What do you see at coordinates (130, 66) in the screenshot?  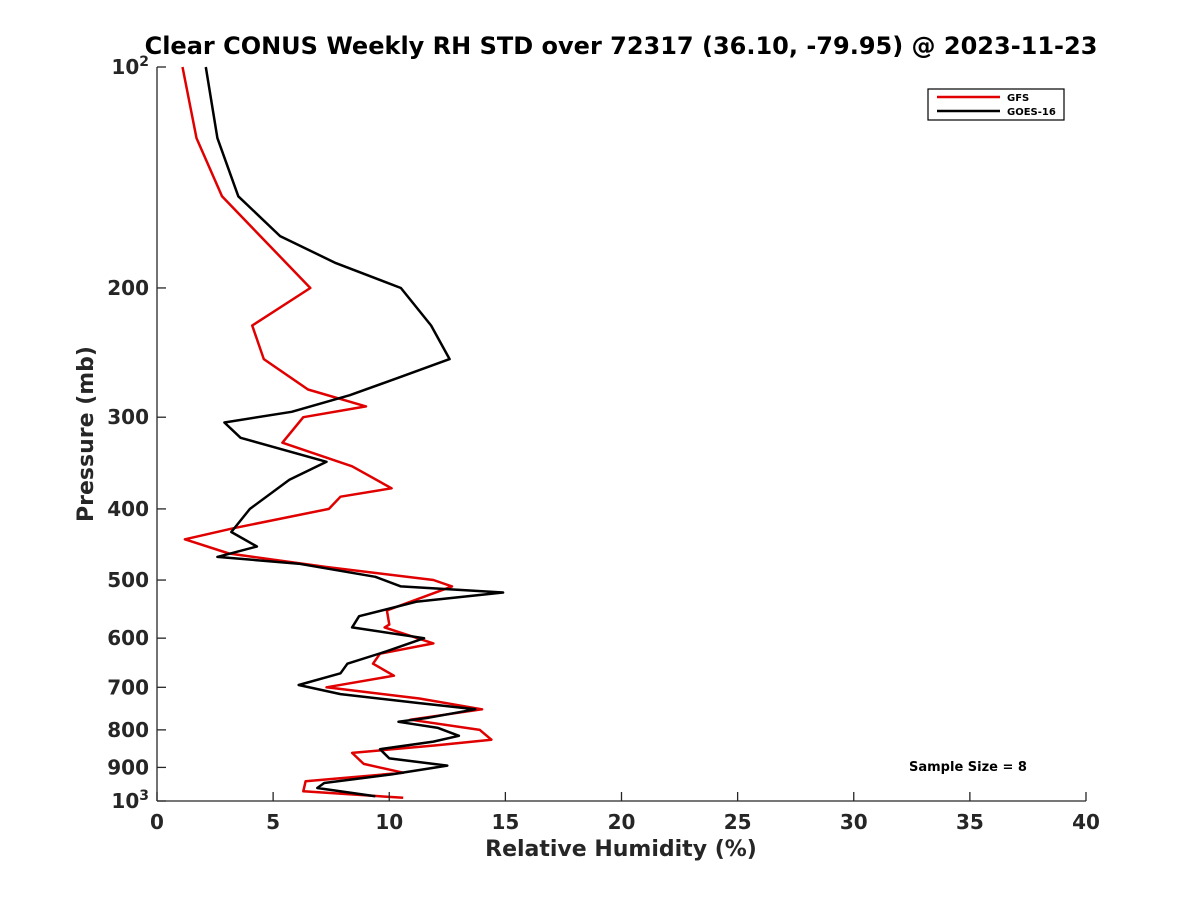 I see `y-tick-label: 10²` at bounding box center [130, 66].